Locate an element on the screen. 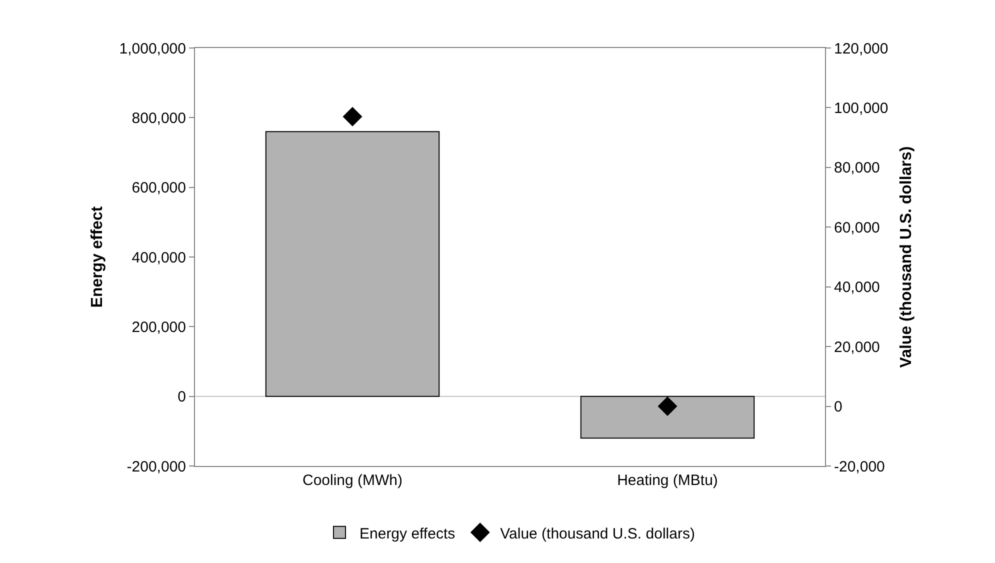 The image size is (995, 563). y-tick-label: 1,000,000 is located at coordinates (152, 49).